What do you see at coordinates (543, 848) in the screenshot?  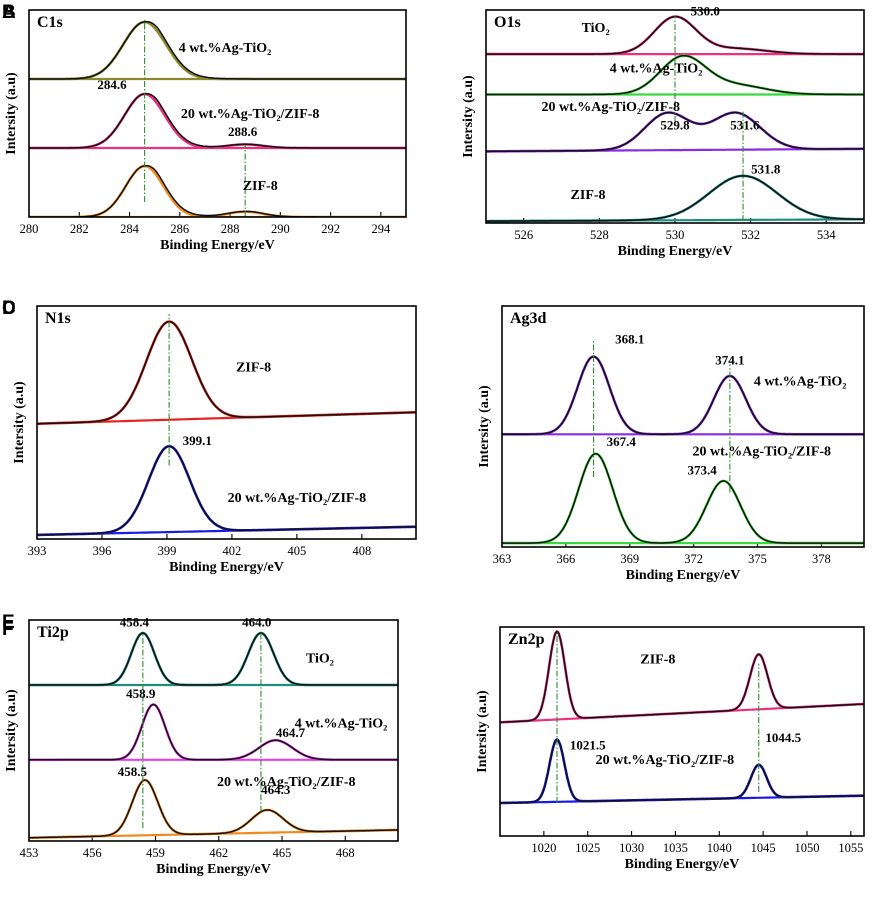 I see `x-tick-label: 1020` at bounding box center [543, 848].